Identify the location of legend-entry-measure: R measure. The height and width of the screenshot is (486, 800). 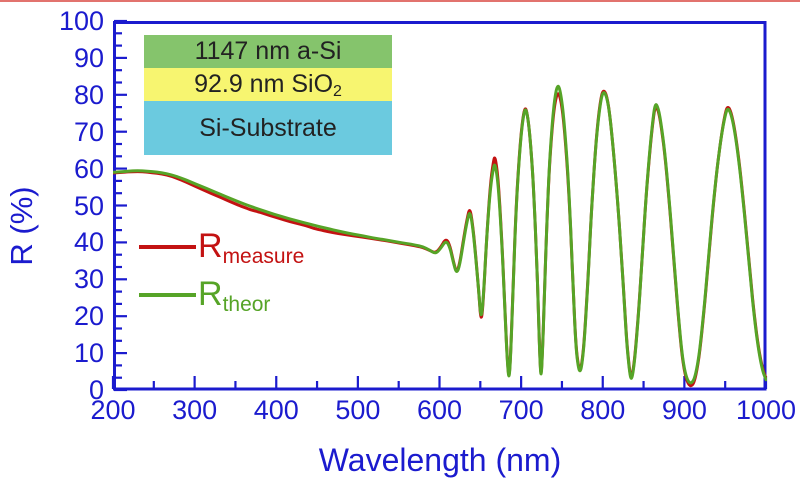
(221, 248).